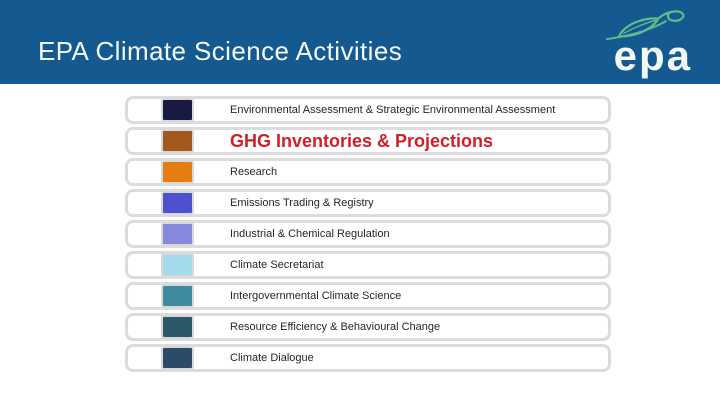 Image resolution: width=720 pixels, height=405 pixels. Describe the element at coordinates (272, 358) in the screenshot. I see `list-item-label: Climate Dialogue` at that location.